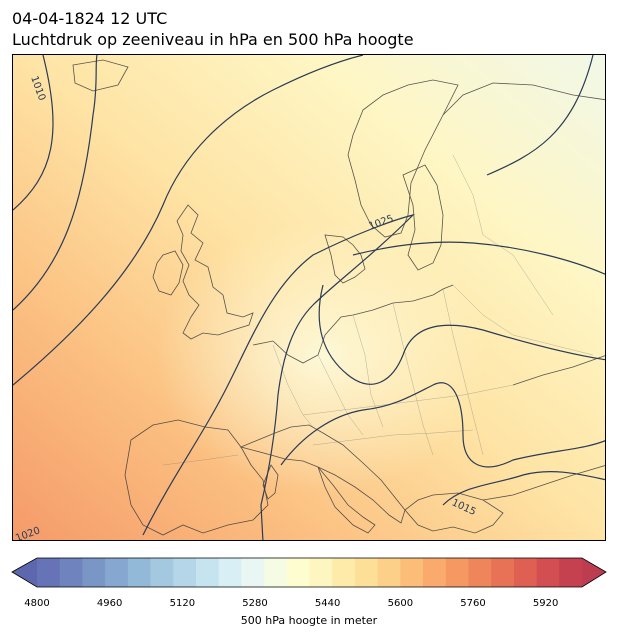  Describe the element at coordinates (109, 603) in the screenshot. I see `colorbar-tick-label: 4960` at that location.